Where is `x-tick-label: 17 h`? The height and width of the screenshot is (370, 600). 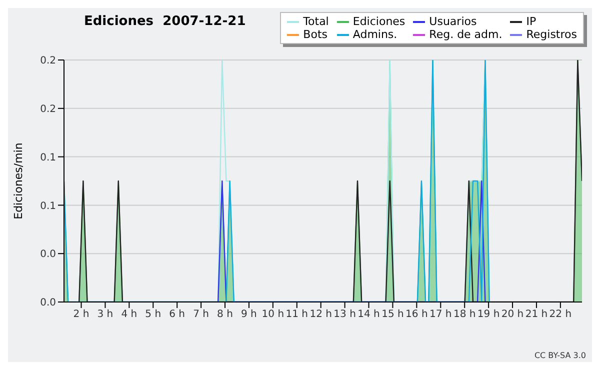 x-tick-label: 17 h is located at coordinates (441, 314).